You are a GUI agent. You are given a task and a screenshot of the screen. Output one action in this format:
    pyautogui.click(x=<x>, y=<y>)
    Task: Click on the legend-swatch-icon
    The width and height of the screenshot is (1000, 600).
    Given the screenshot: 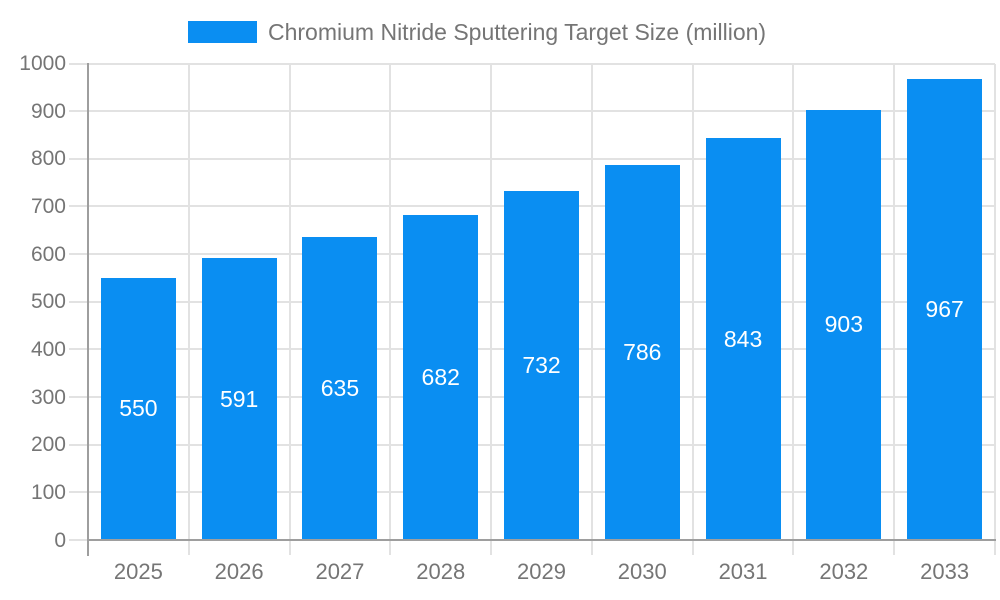 What is the action you would take?
    pyautogui.click(x=222, y=32)
    